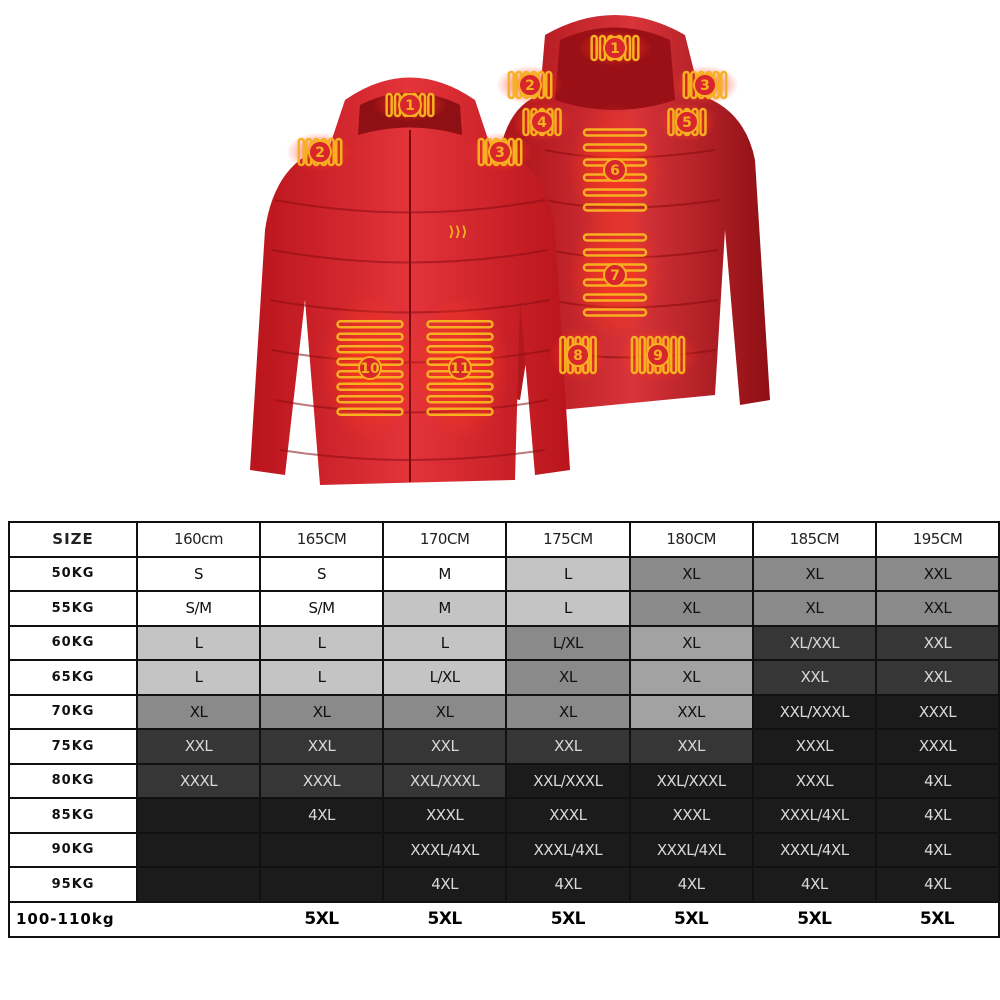 Image resolution: width=1000 pixels, height=1000 pixels. I want to click on heating-zone-back: 1, so click(615, 48).